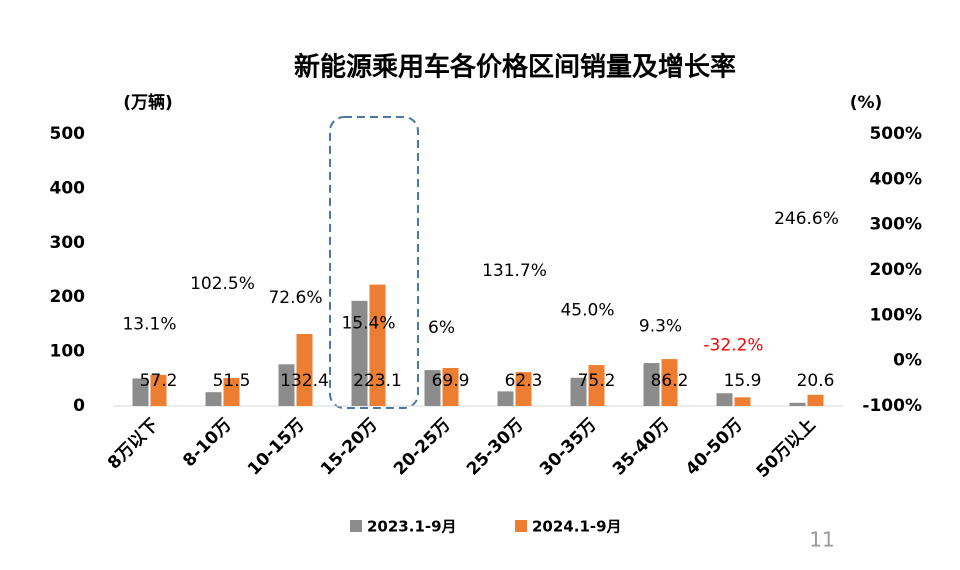 The image size is (960, 570). Describe the element at coordinates (895, 315) in the screenshot. I see `y2-tick-label: 100%` at that location.